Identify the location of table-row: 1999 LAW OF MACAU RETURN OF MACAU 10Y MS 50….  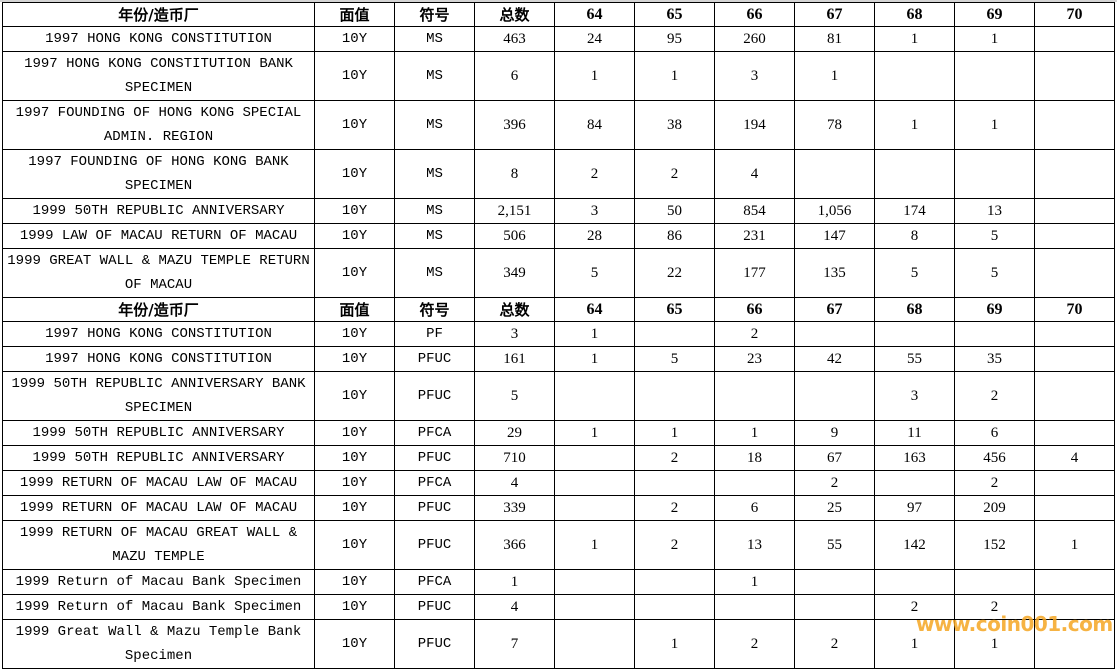
(558, 236).